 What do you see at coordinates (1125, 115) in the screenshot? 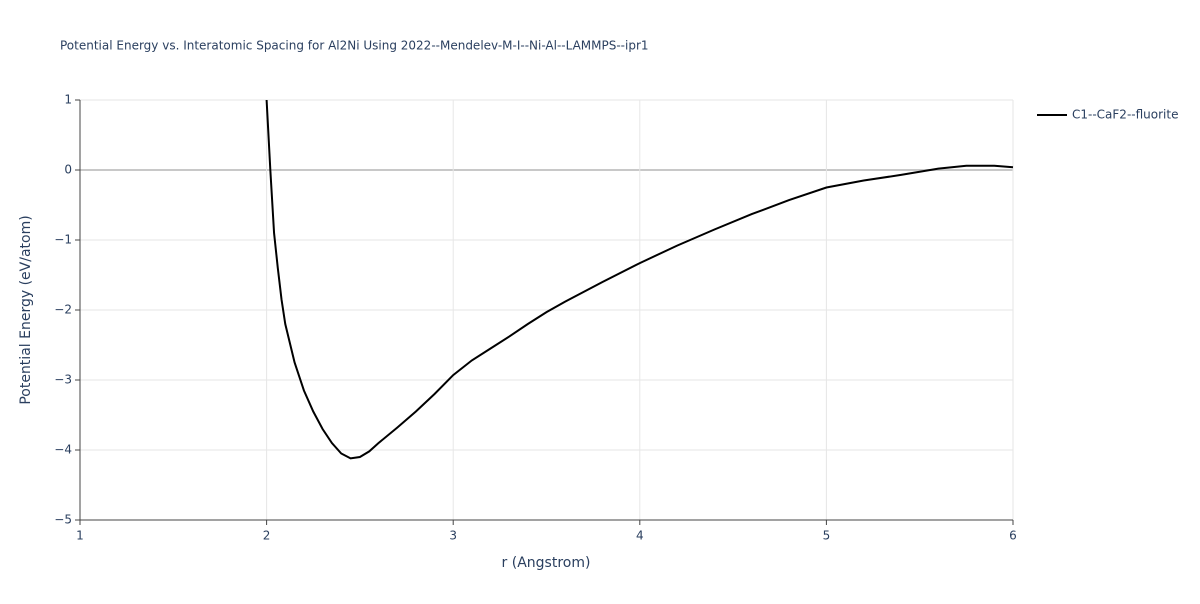
I see `legend-label: C1--CaF2--fluorite` at bounding box center [1125, 115].